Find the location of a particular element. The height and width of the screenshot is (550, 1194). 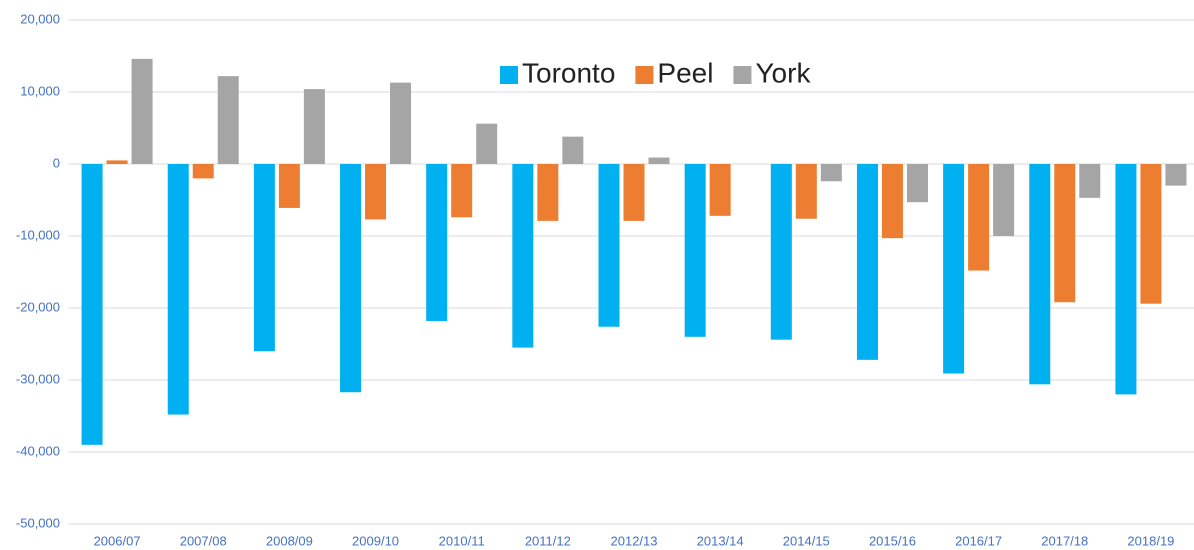

y-tick-label: -50,000 is located at coordinates (38, 522).